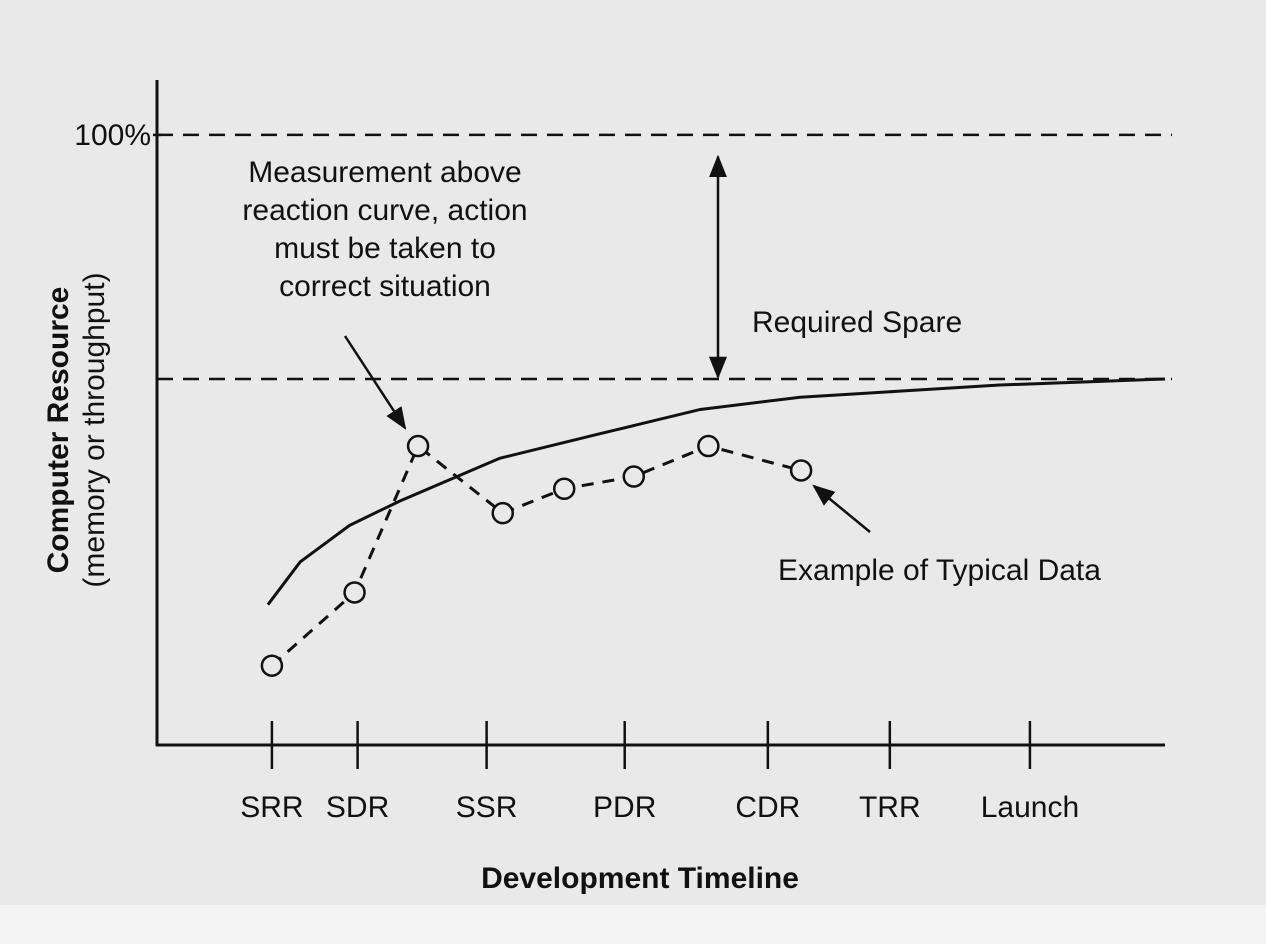 This screenshot has height=944, width=1266. Describe the element at coordinates (890, 807) in the screenshot. I see `x-tick-label: TRR` at that location.